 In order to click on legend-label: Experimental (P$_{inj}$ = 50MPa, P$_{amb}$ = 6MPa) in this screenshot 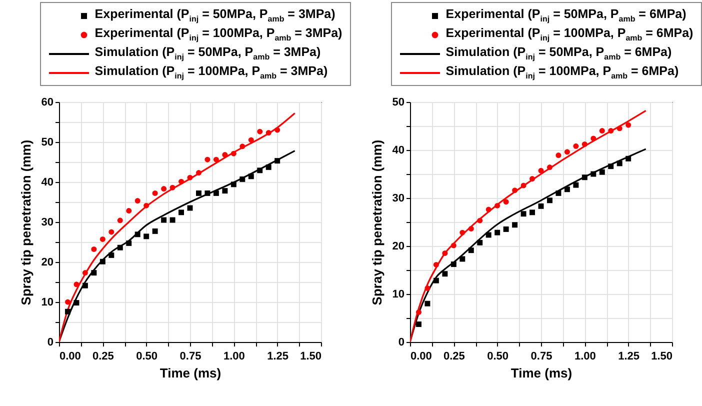, I will do `click(566, 15)`.